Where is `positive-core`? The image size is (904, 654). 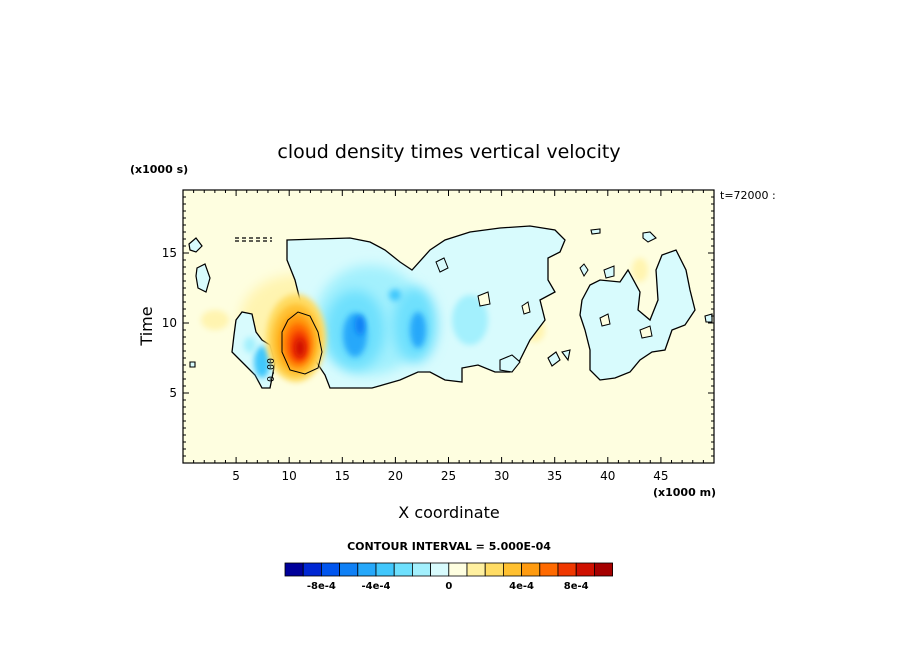
positive-core is located at coordinates (300, 348).